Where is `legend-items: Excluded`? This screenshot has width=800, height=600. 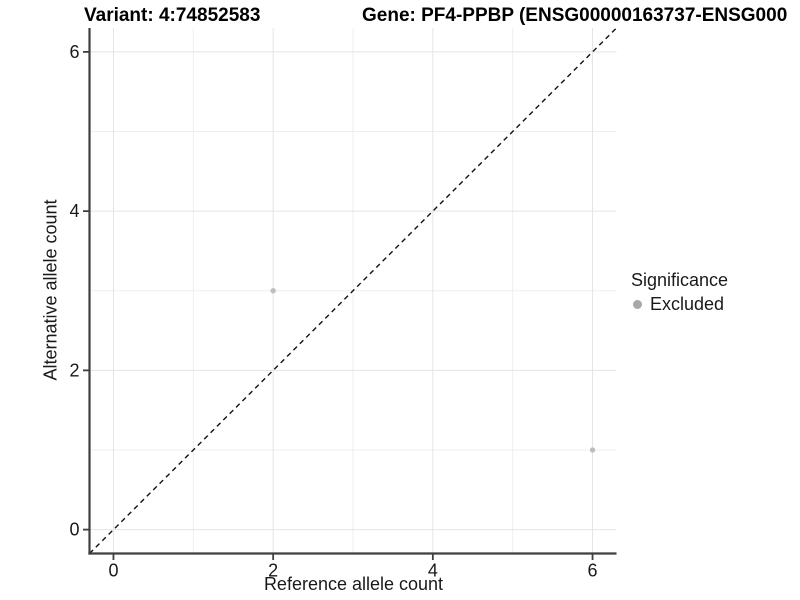
legend-items: Excluded is located at coordinates (679, 304).